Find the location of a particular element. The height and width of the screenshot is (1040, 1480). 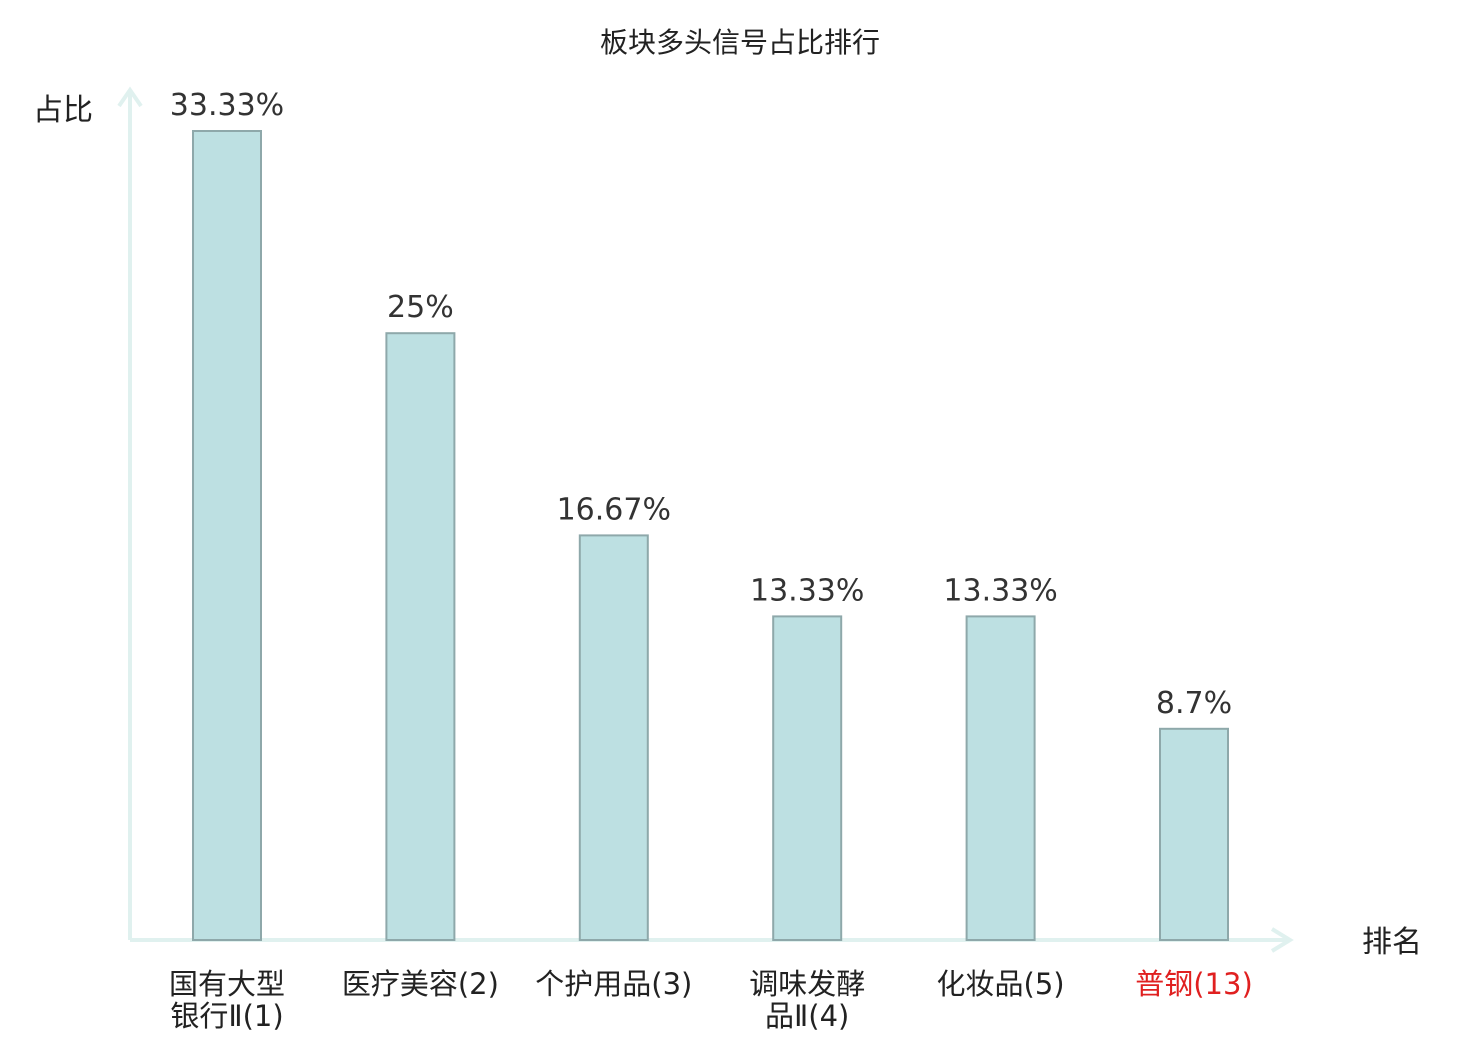

chart-title: 板块多头信号占比排行 is located at coordinates (740, 42).